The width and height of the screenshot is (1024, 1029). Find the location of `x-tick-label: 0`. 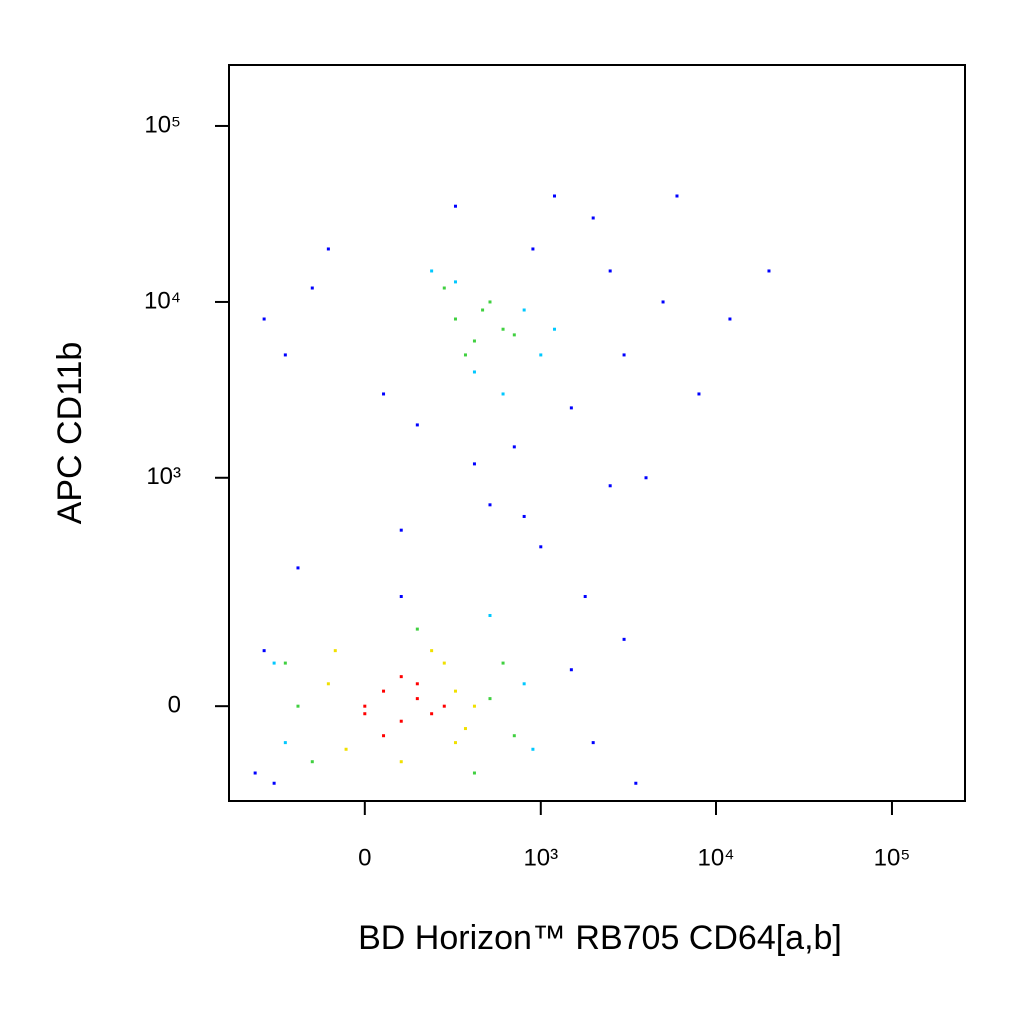

x-tick-label: 0 is located at coordinates (364, 857).